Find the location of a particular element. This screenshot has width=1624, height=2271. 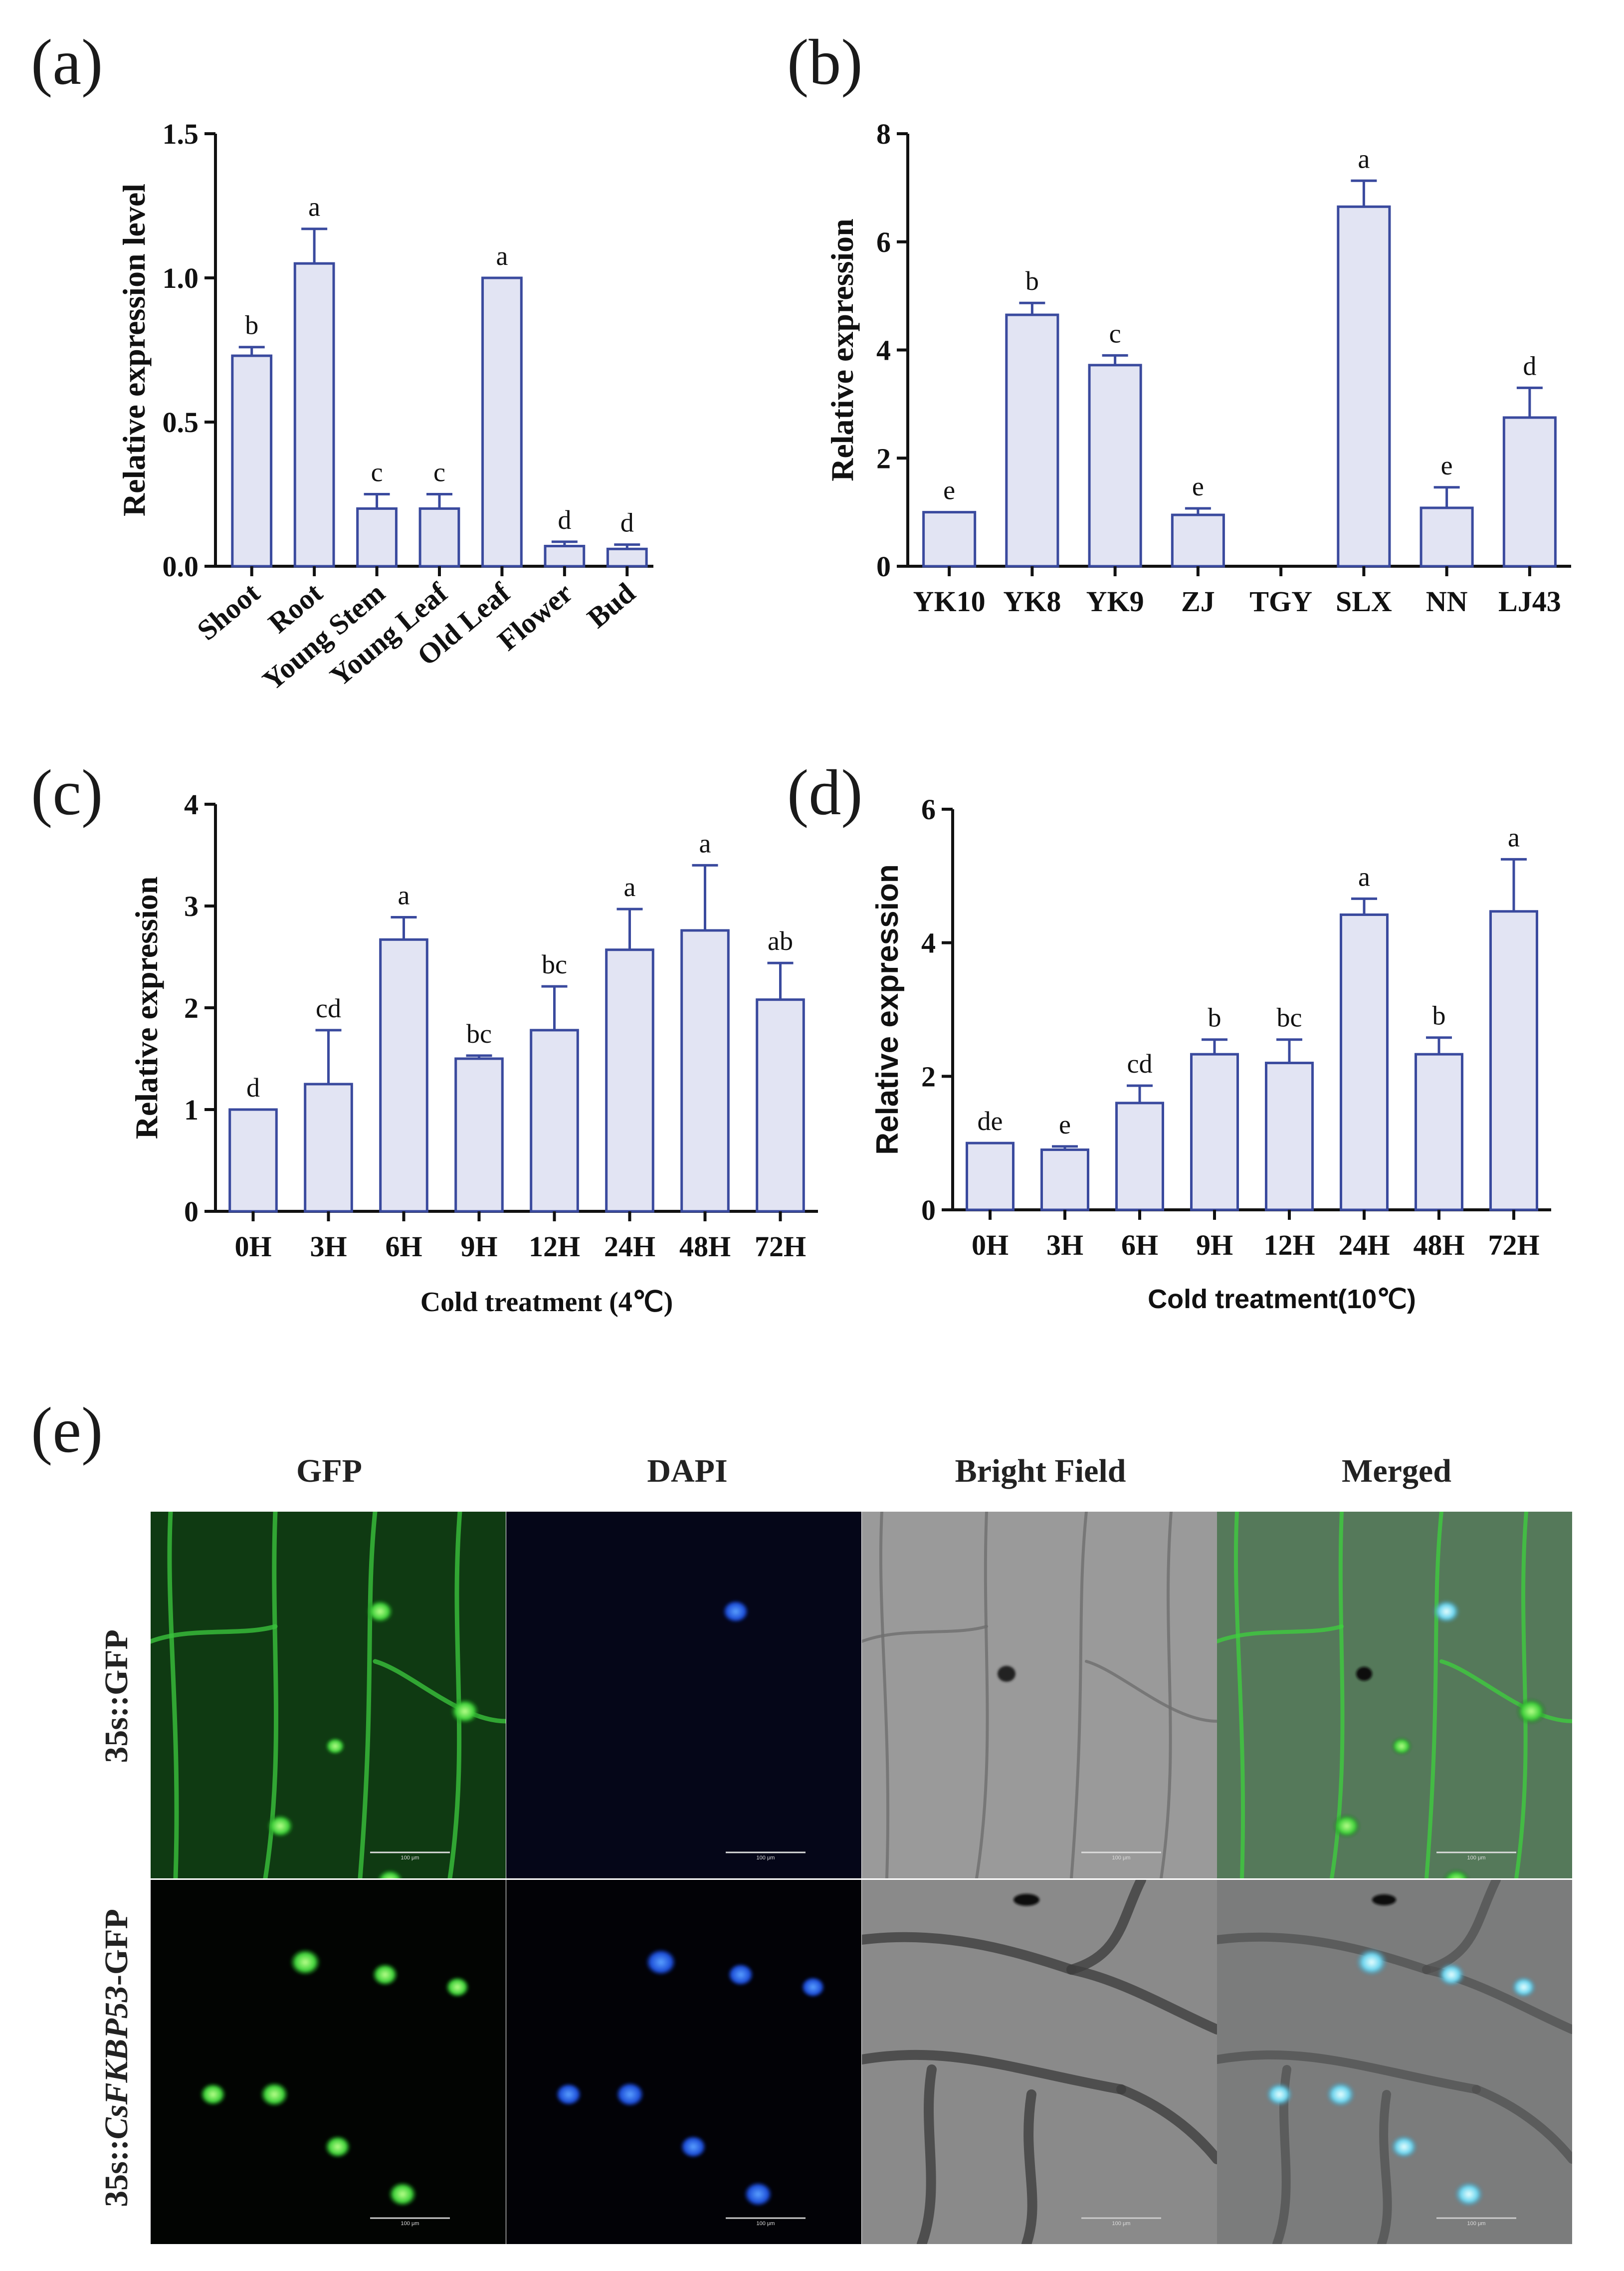

y-tick-label: 8 is located at coordinates (884, 134).